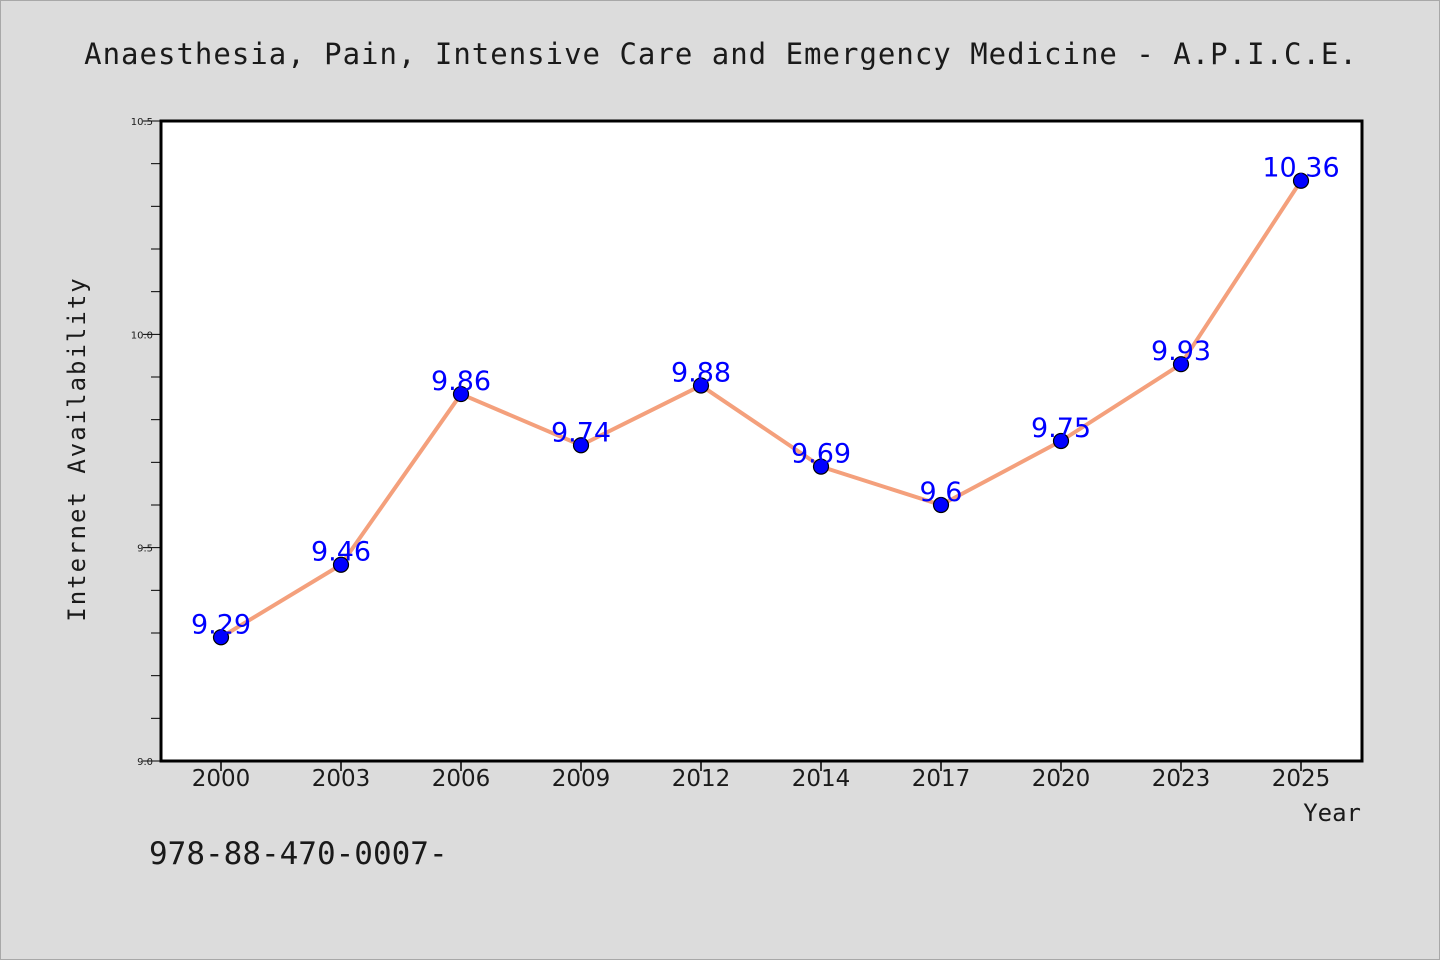 The image size is (1440, 960). What do you see at coordinates (298, 854) in the screenshot?
I see `footer-isbn-text: 978-88-470-0007-` at bounding box center [298, 854].